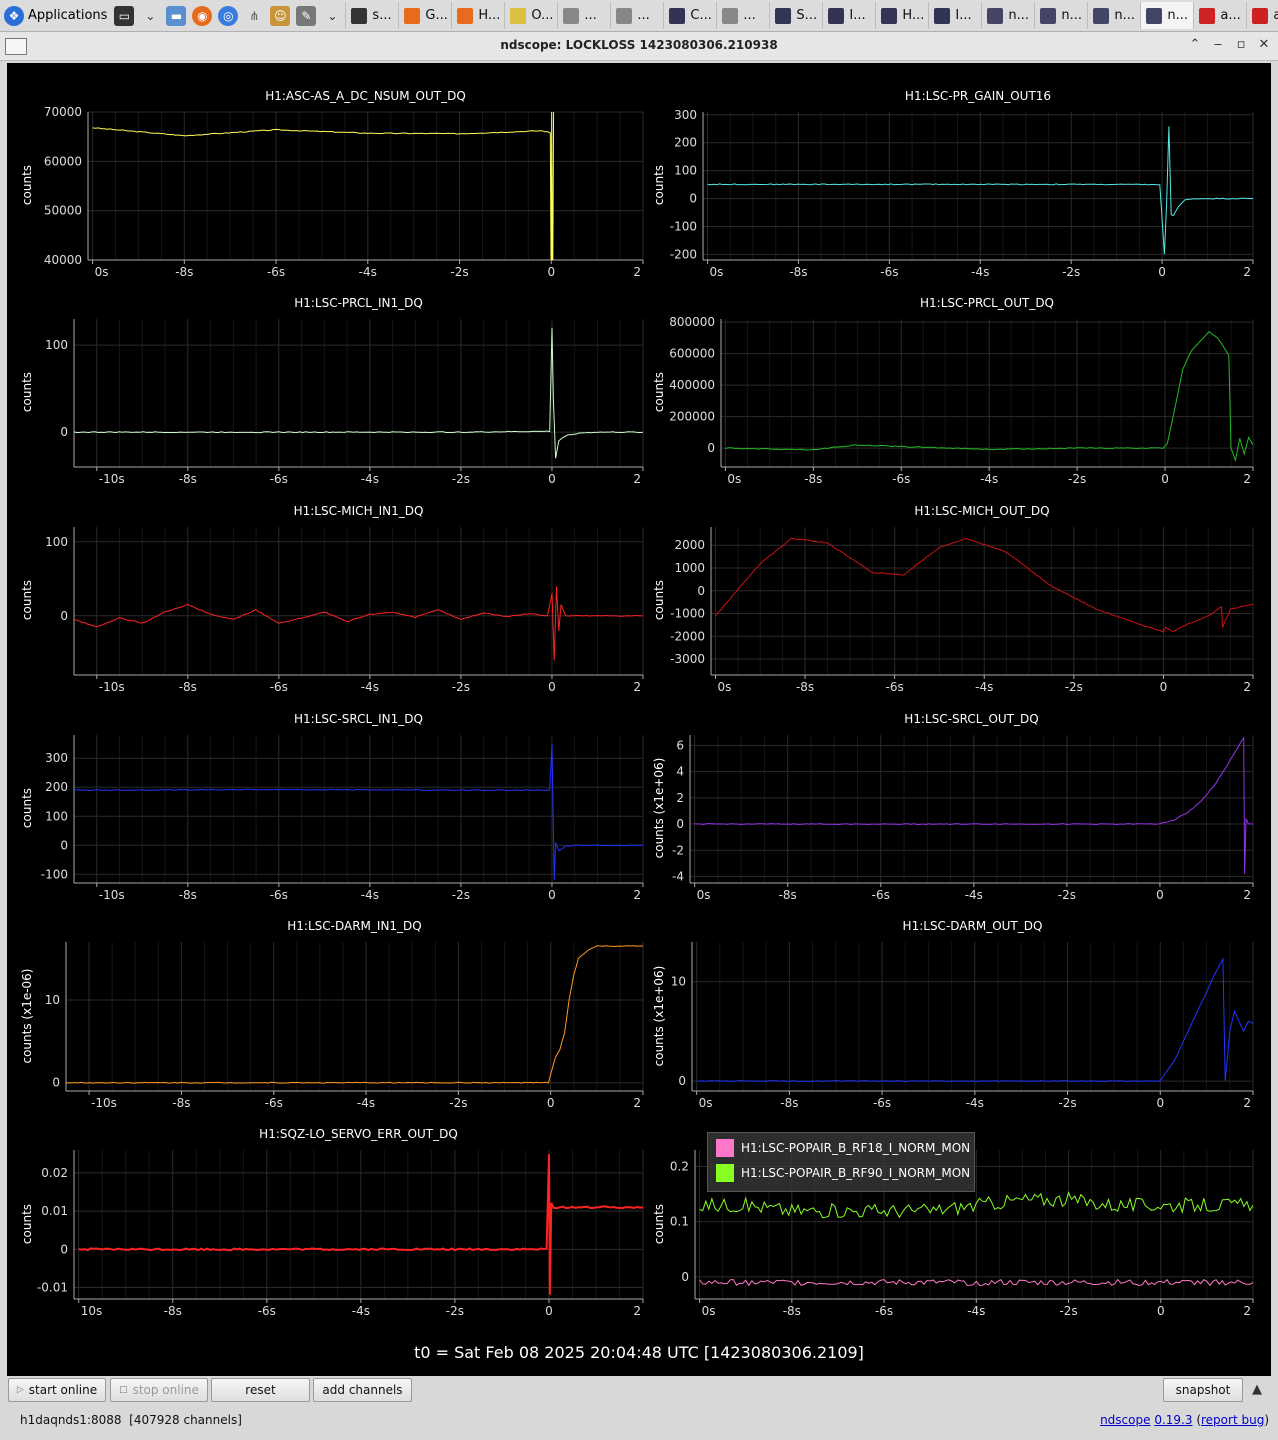  What do you see at coordinates (678, 982) in the screenshot?
I see `y-tick-label: 10` at bounding box center [678, 982].